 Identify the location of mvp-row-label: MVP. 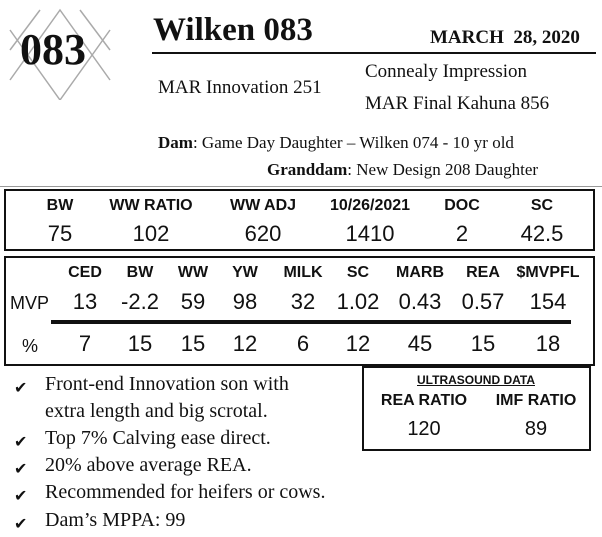
(30, 303).